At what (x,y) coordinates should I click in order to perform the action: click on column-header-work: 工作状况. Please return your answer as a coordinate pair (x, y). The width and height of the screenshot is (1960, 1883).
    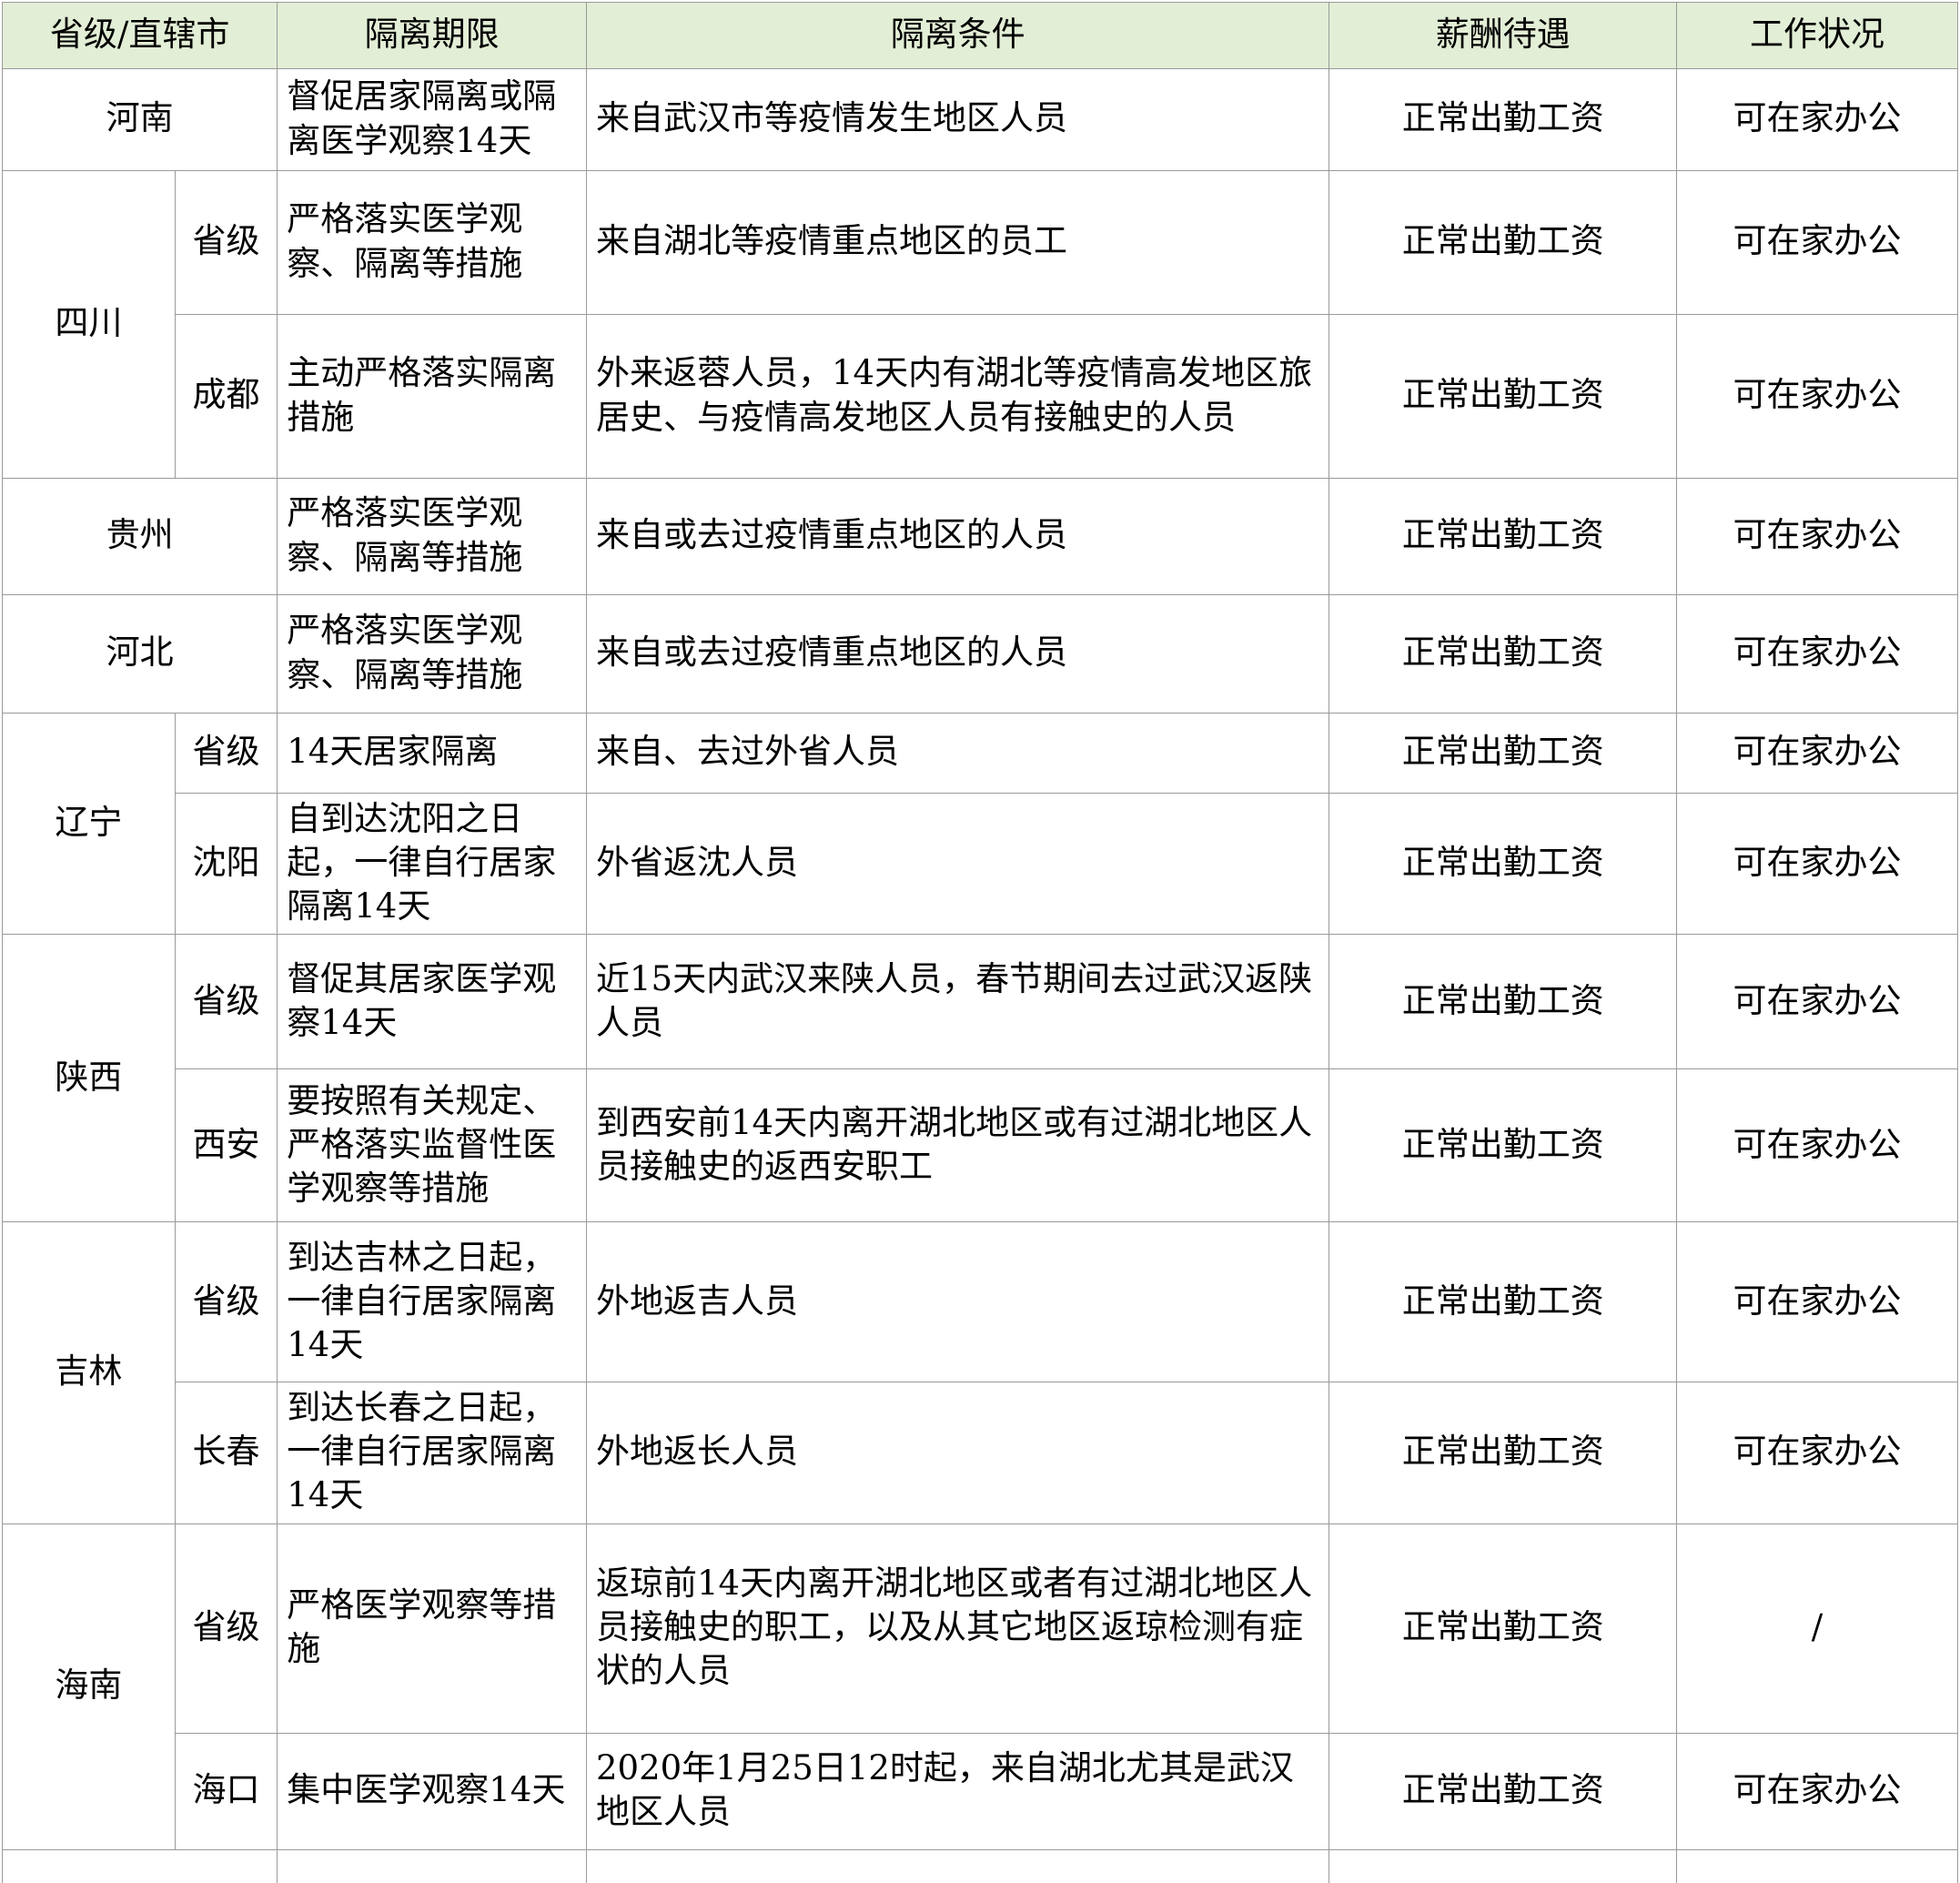
    Looking at the image, I should click on (1817, 36).